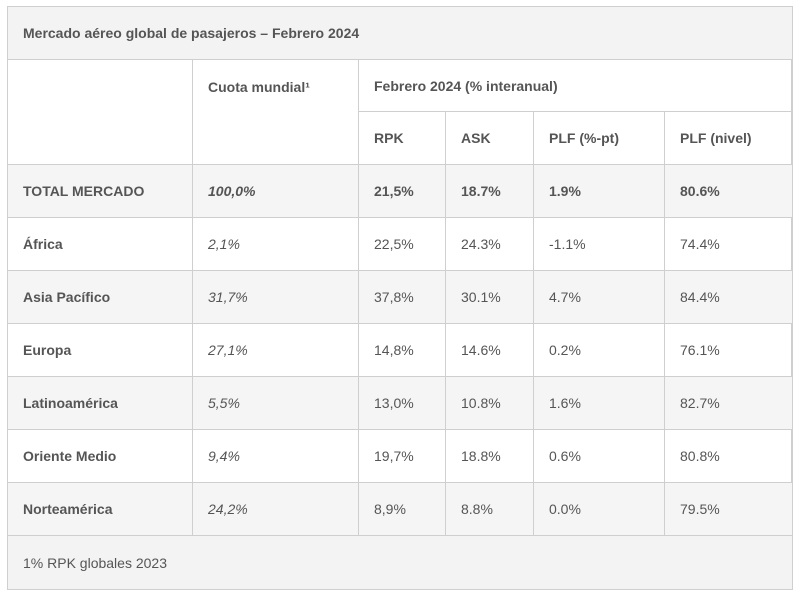 This screenshot has height=594, width=800. I want to click on plf-level-cell: 80.8%, so click(728, 456).